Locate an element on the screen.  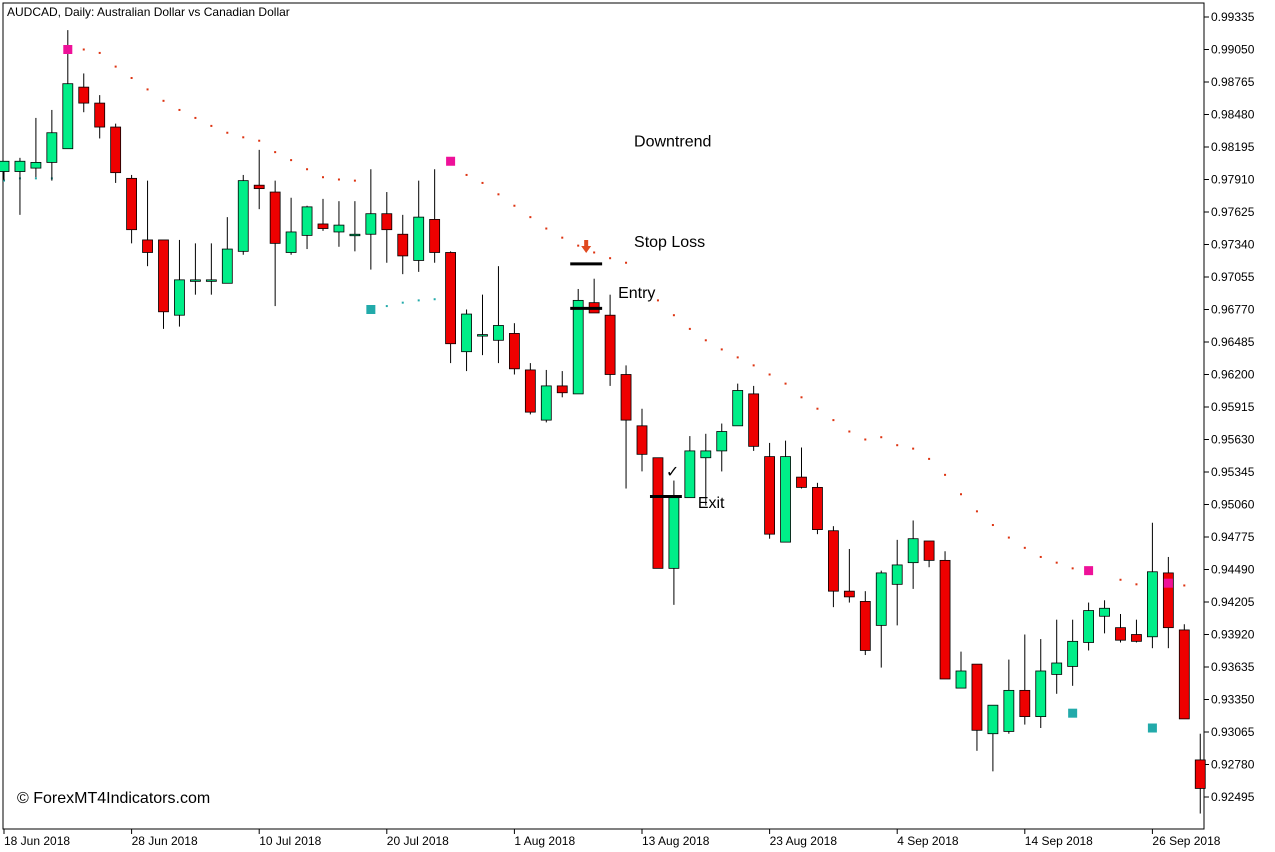
downtrend-label: Downtrend is located at coordinates (672, 141).